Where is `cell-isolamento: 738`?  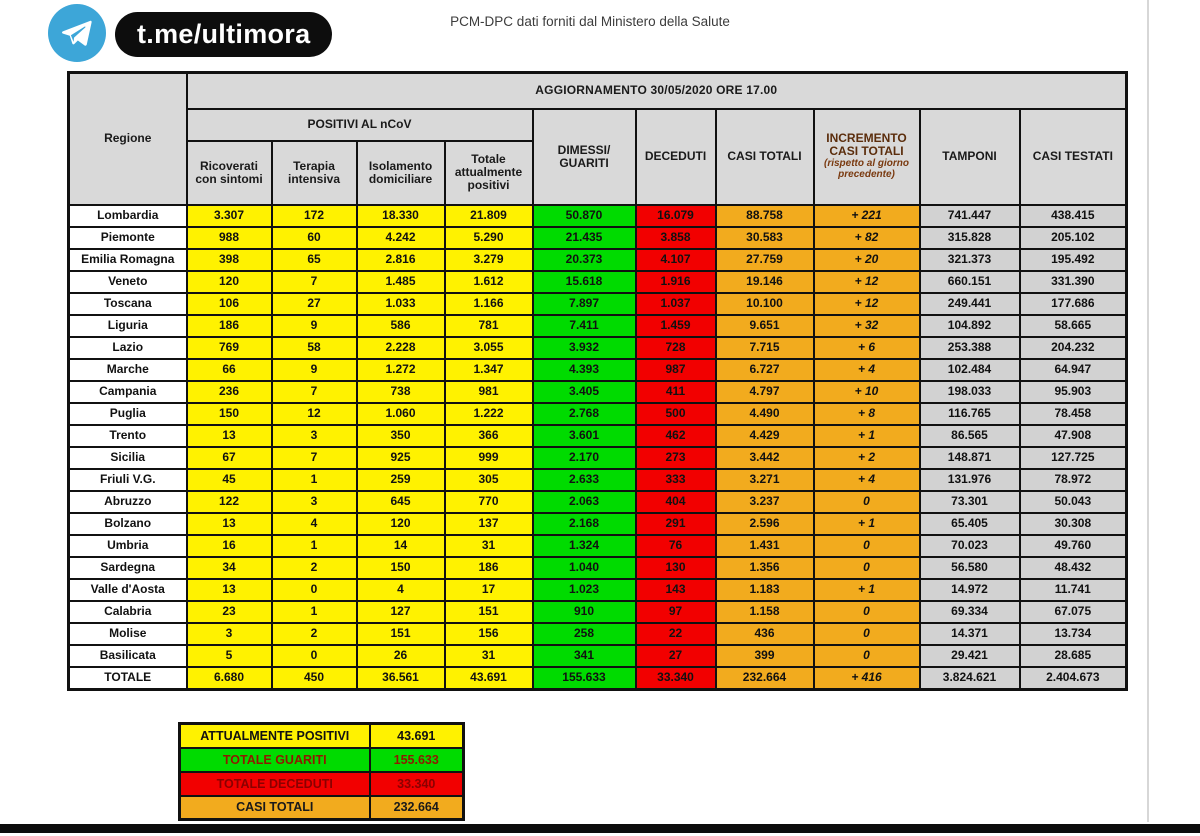
cell-isolamento: 738 is located at coordinates (400, 391).